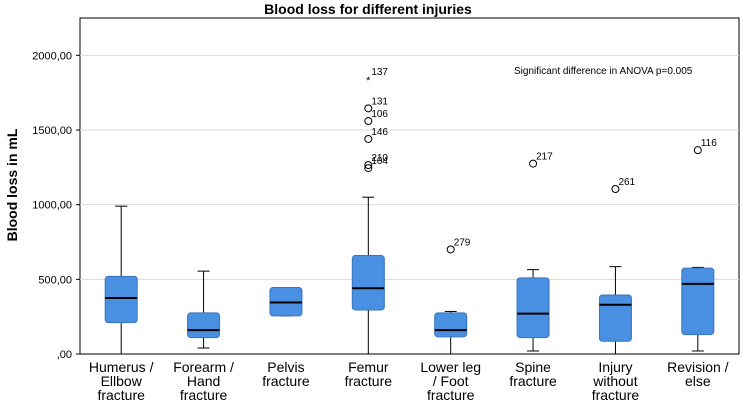 This screenshot has width=749, height=405. What do you see at coordinates (452, 296) in the screenshot?
I see `box-group: 279` at bounding box center [452, 296].